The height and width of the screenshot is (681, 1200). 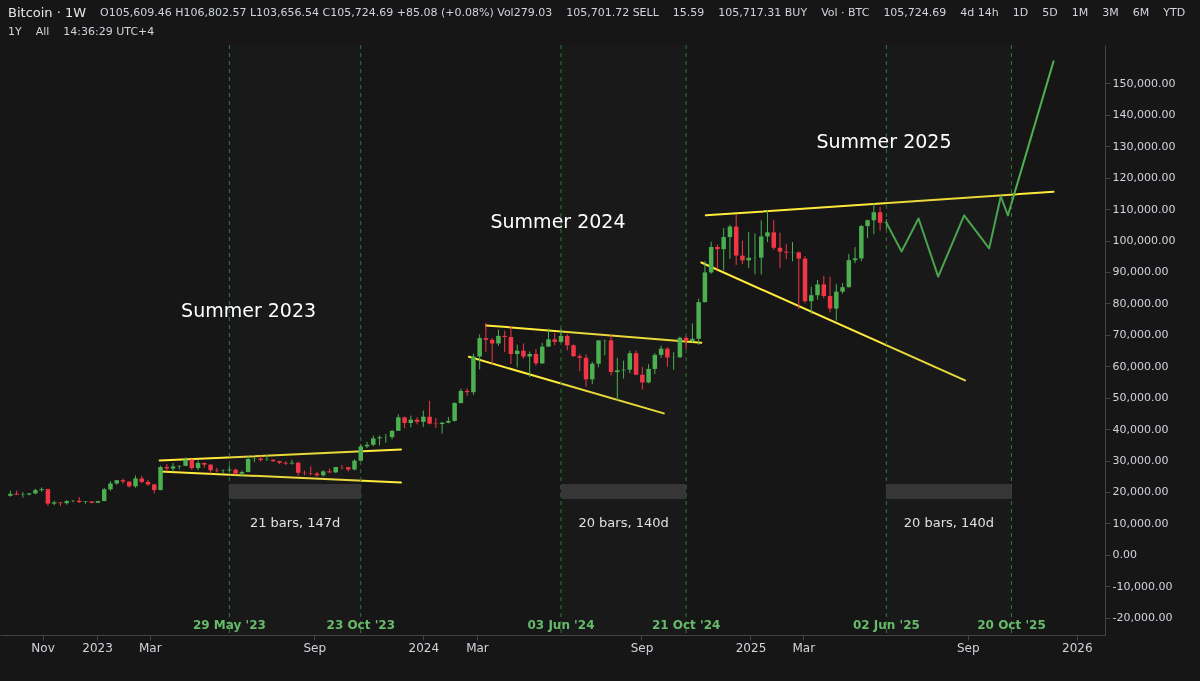 I want to click on ref-line-label: 20 Oct '25, so click(x=1011, y=625).